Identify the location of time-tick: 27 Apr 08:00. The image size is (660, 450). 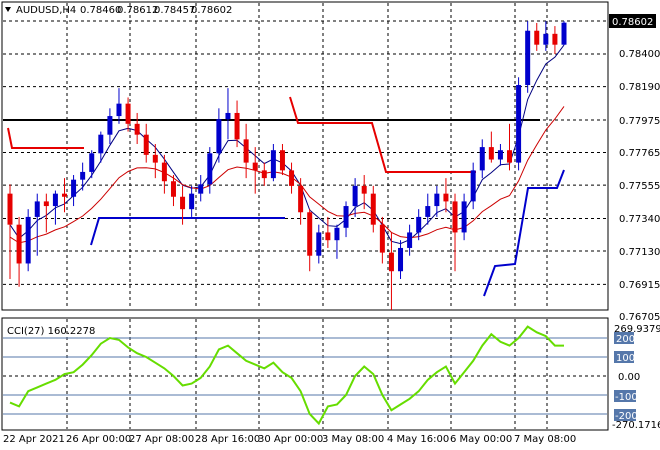
(161, 439).